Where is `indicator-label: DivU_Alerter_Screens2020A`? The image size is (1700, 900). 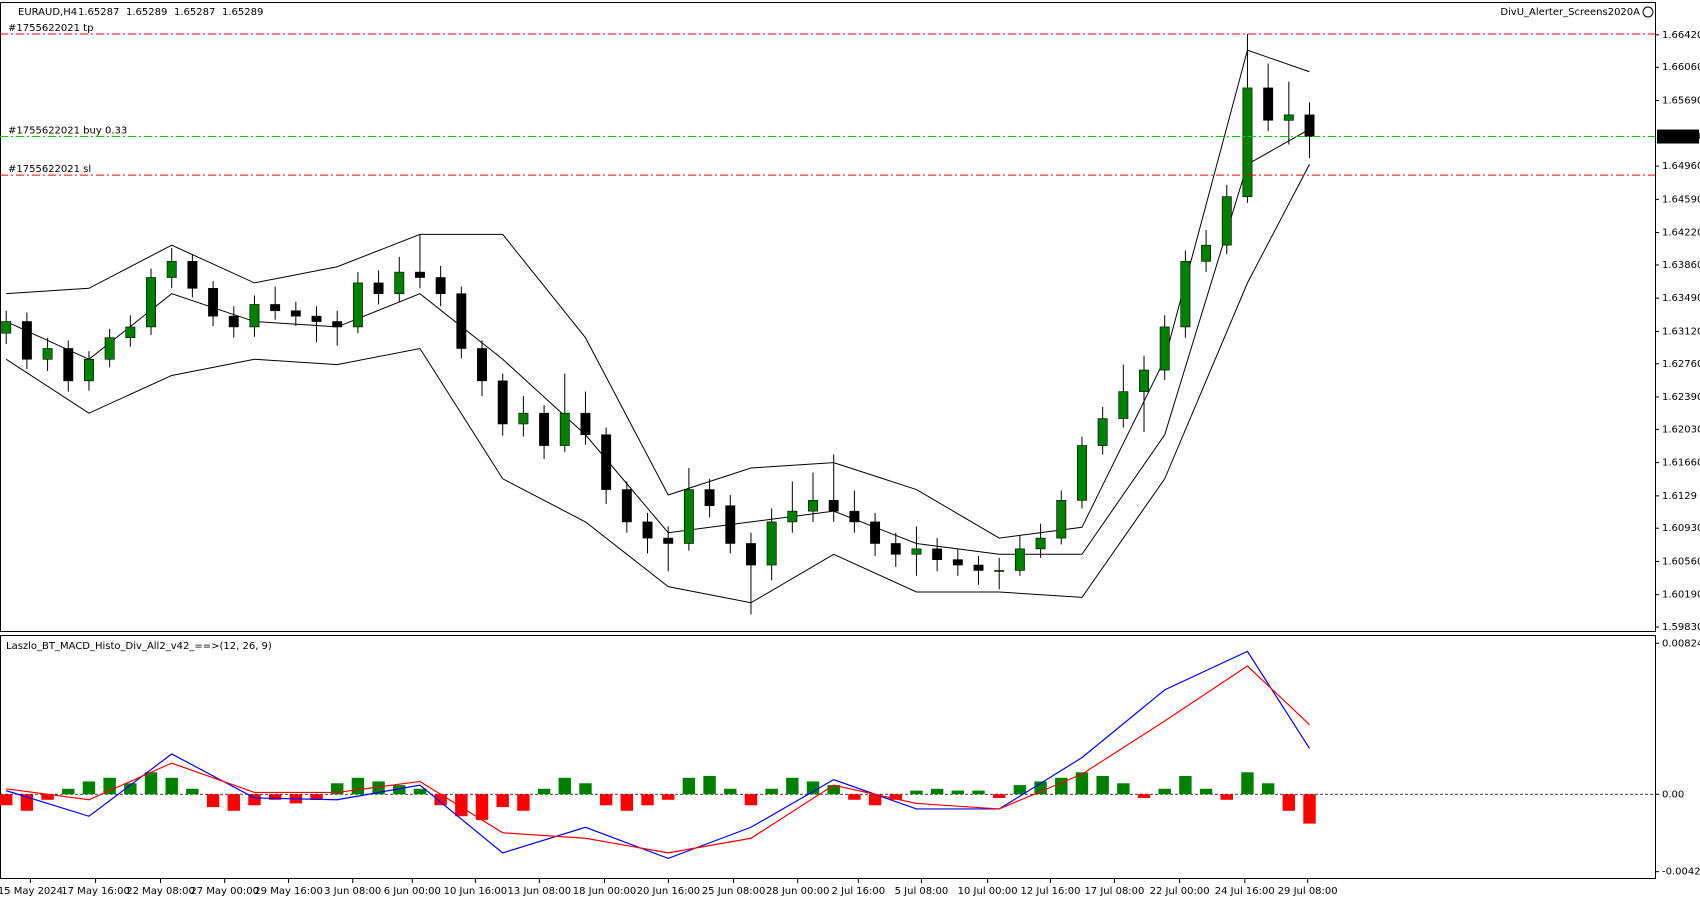 indicator-label: DivU_Alerter_Screens2020A is located at coordinates (1570, 12).